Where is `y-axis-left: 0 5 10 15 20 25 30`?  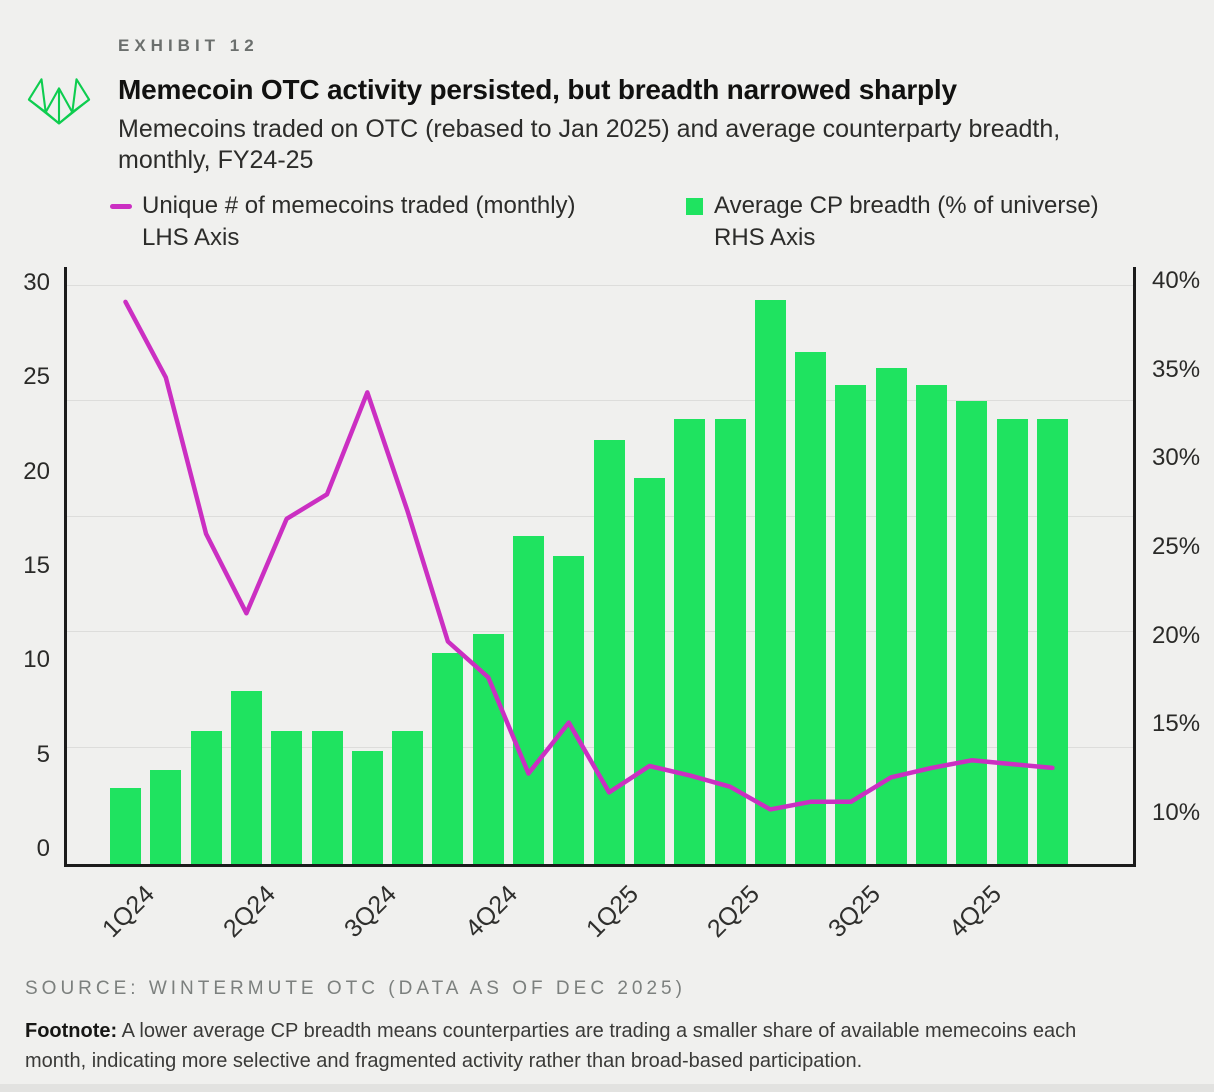 y-axis-left: 0 5 10 15 20 25 30 is located at coordinates (28, 567).